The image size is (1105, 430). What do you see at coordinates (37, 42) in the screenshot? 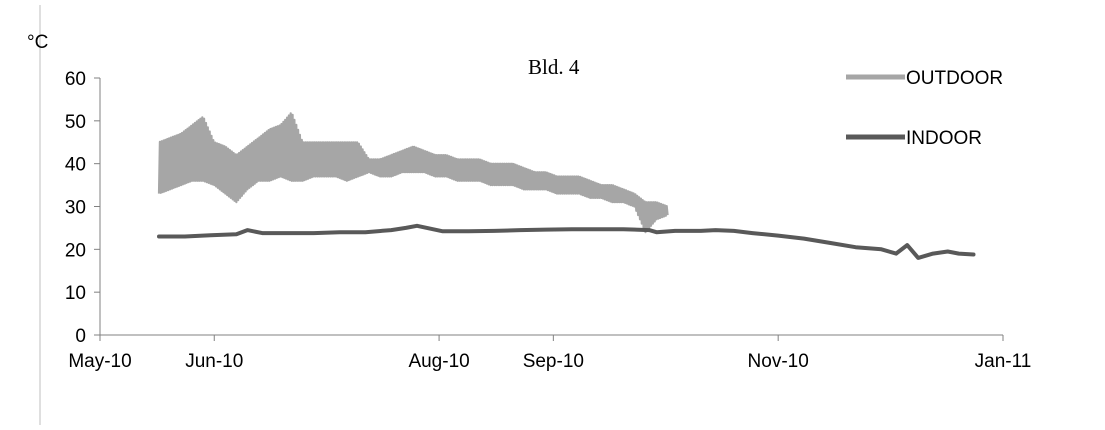
I see `y-axis-unit: °C` at bounding box center [37, 42].